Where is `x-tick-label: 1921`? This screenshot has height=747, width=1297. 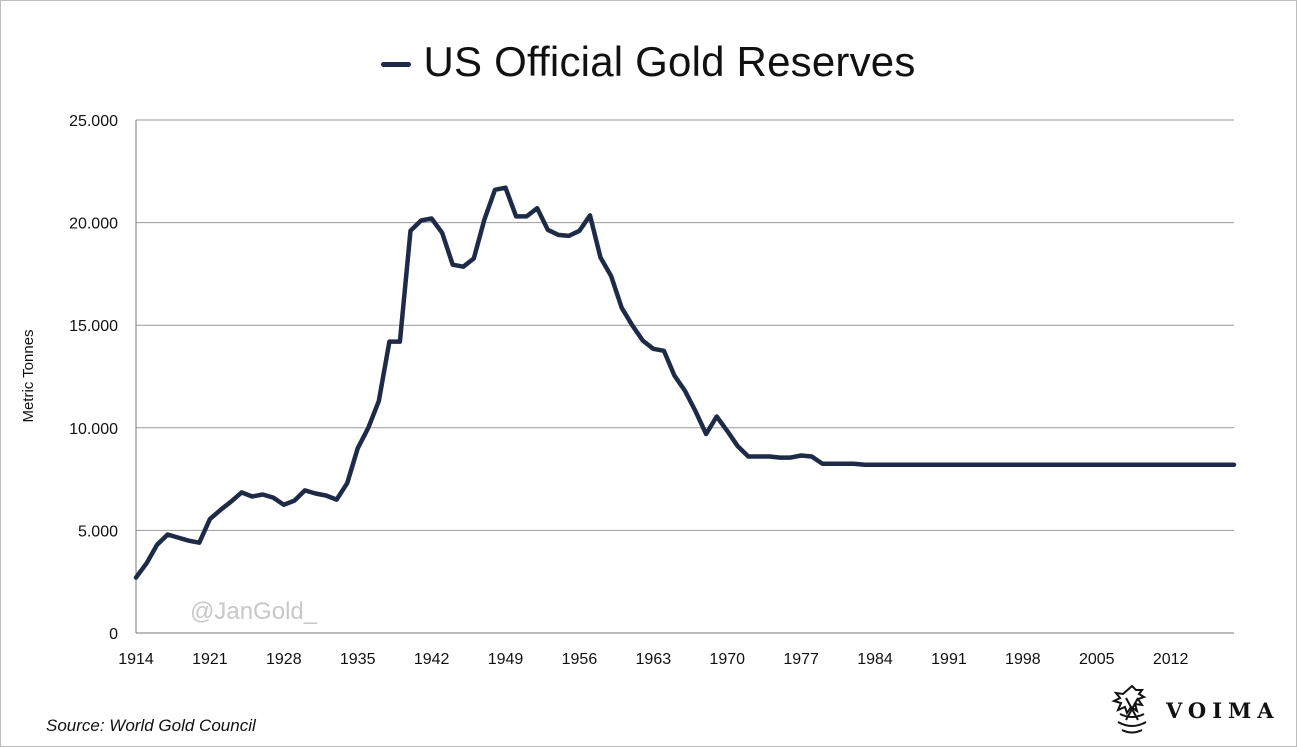 x-tick-label: 1921 is located at coordinates (210, 659).